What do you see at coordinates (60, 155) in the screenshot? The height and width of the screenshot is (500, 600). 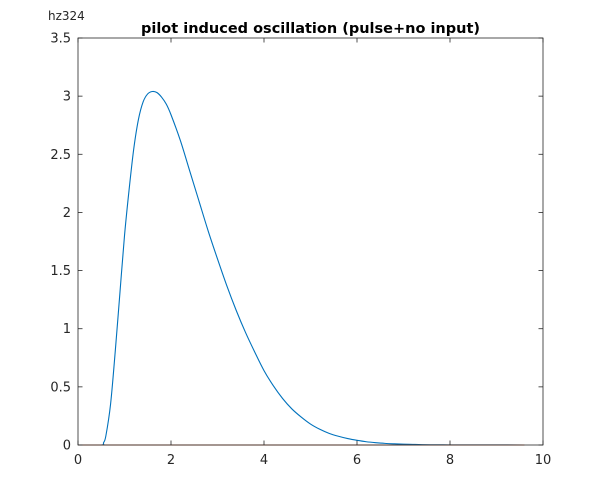 I see `y-tick-label: 2.5` at bounding box center [60, 155].